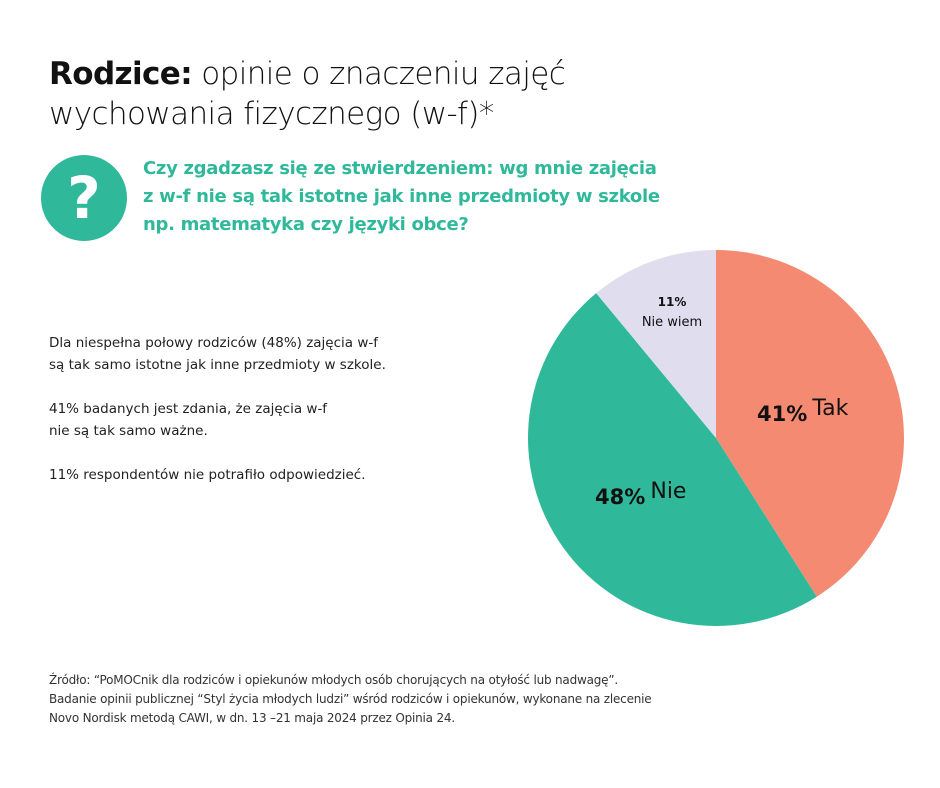  I want to click on question-mark-icon: ?, so click(84, 198).